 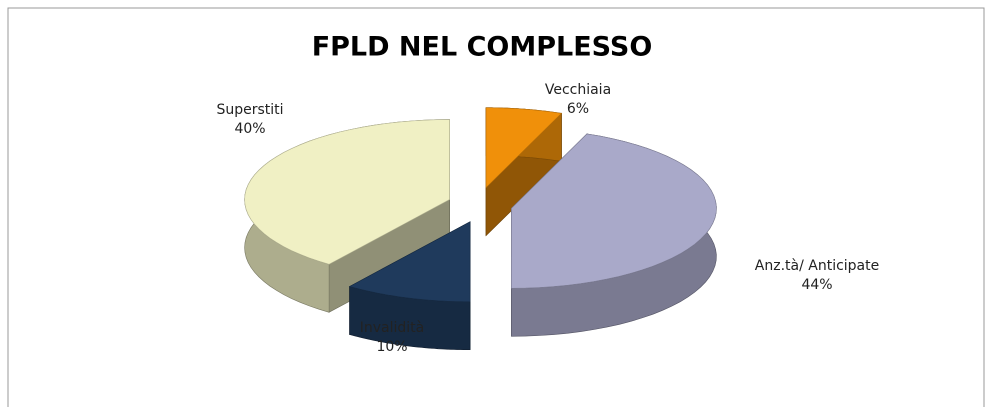 I want to click on slice-value-label: 6%, so click(x=578, y=109).